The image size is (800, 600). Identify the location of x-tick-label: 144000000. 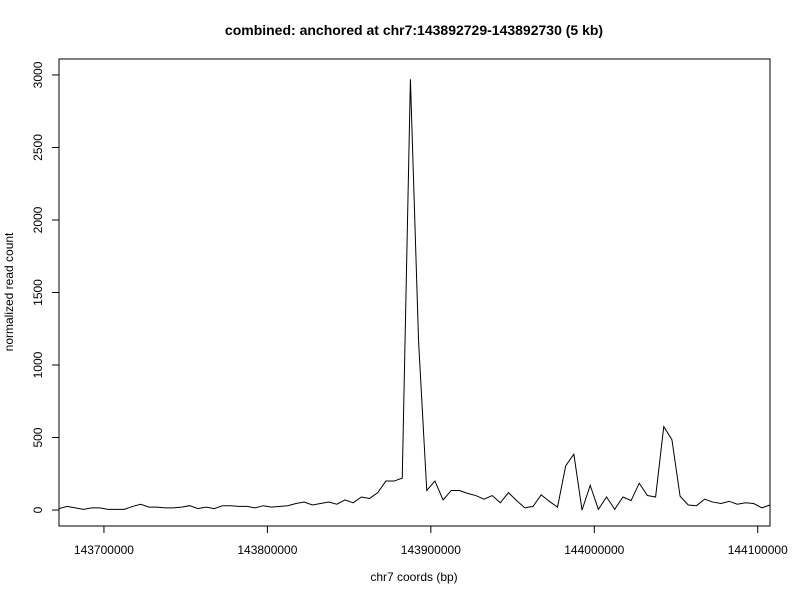
(594, 550).